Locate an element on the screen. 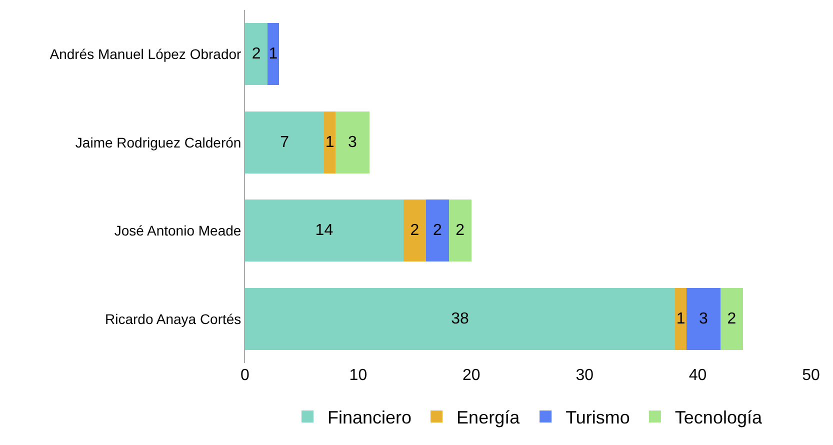 Image resolution: width=833 pixels, height=445 pixels. x-tick-label: 50 is located at coordinates (811, 375).